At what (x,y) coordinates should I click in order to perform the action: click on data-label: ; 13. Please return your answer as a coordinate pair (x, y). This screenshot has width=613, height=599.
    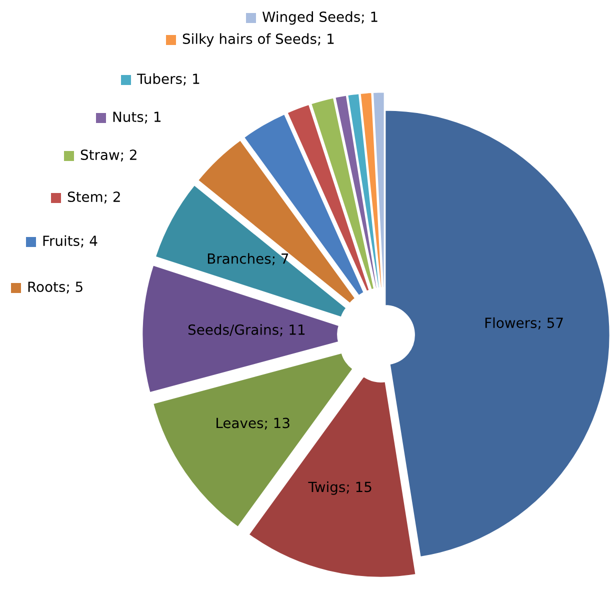
    Looking at the image, I should click on (277, 424).